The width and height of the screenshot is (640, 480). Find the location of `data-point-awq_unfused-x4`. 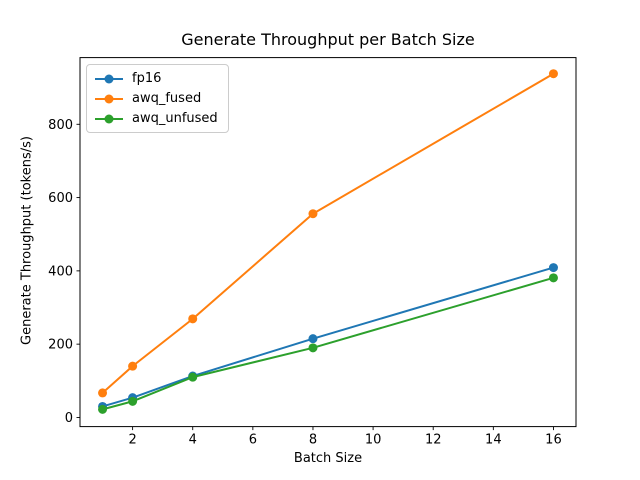

data-point-awq_unfused-x4 is located at coordinates (193, 377).